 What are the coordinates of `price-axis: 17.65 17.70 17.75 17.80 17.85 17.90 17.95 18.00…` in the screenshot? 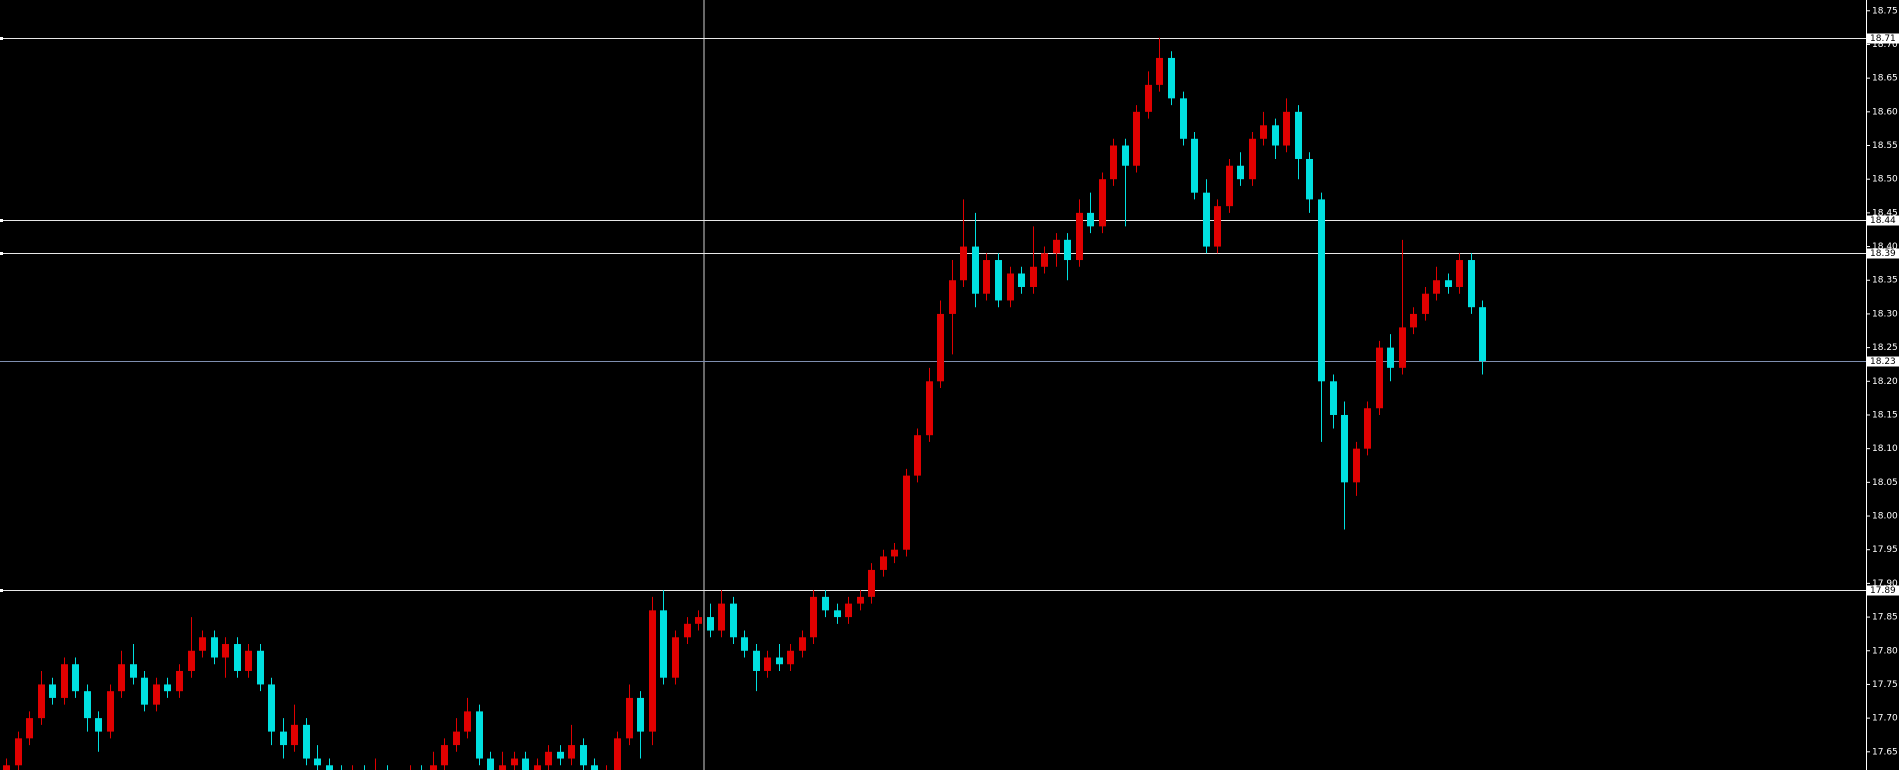 It's located at (1882, 381).